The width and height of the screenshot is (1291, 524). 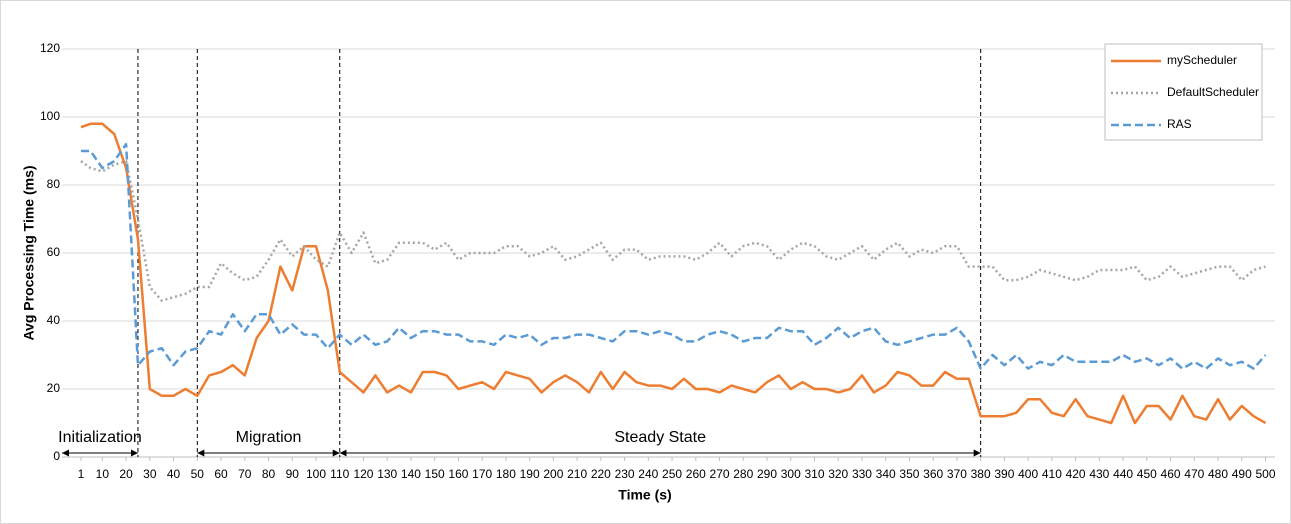 I want to click on x-tick-label: 350, so click(x=909, y=474).